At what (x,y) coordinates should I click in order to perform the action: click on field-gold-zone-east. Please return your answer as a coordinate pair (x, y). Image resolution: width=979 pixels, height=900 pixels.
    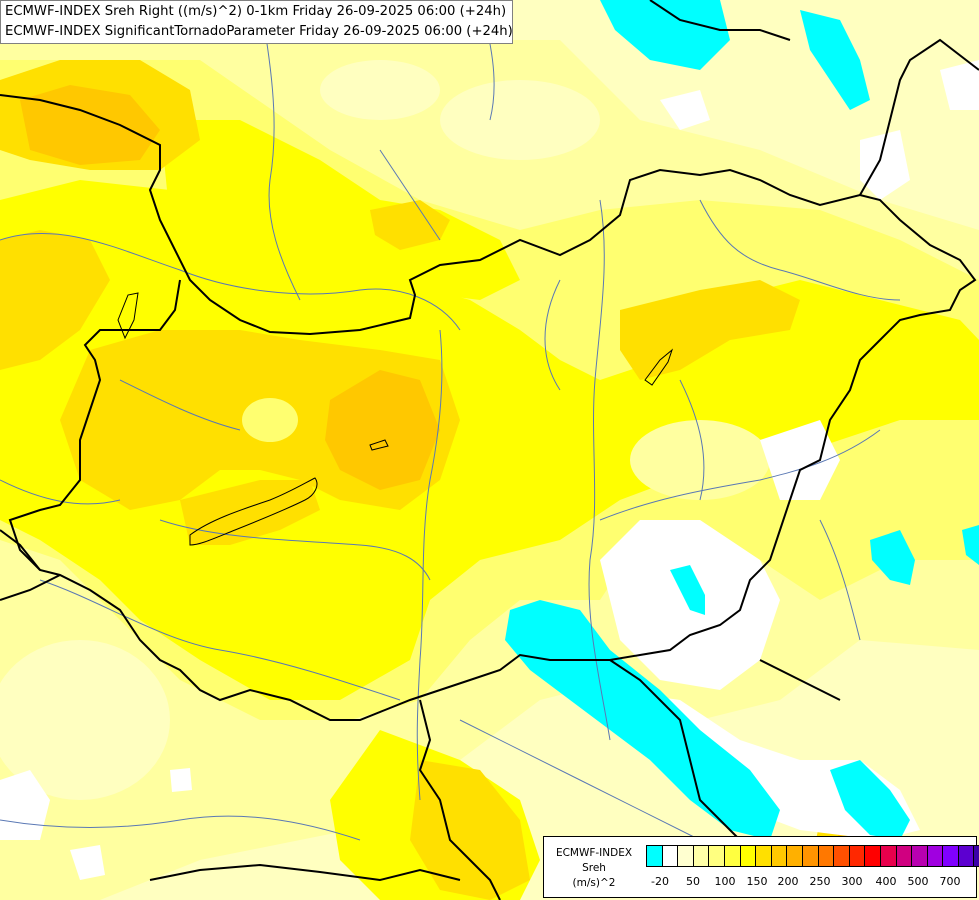
    Looking at the image, I should click on (710, 330).